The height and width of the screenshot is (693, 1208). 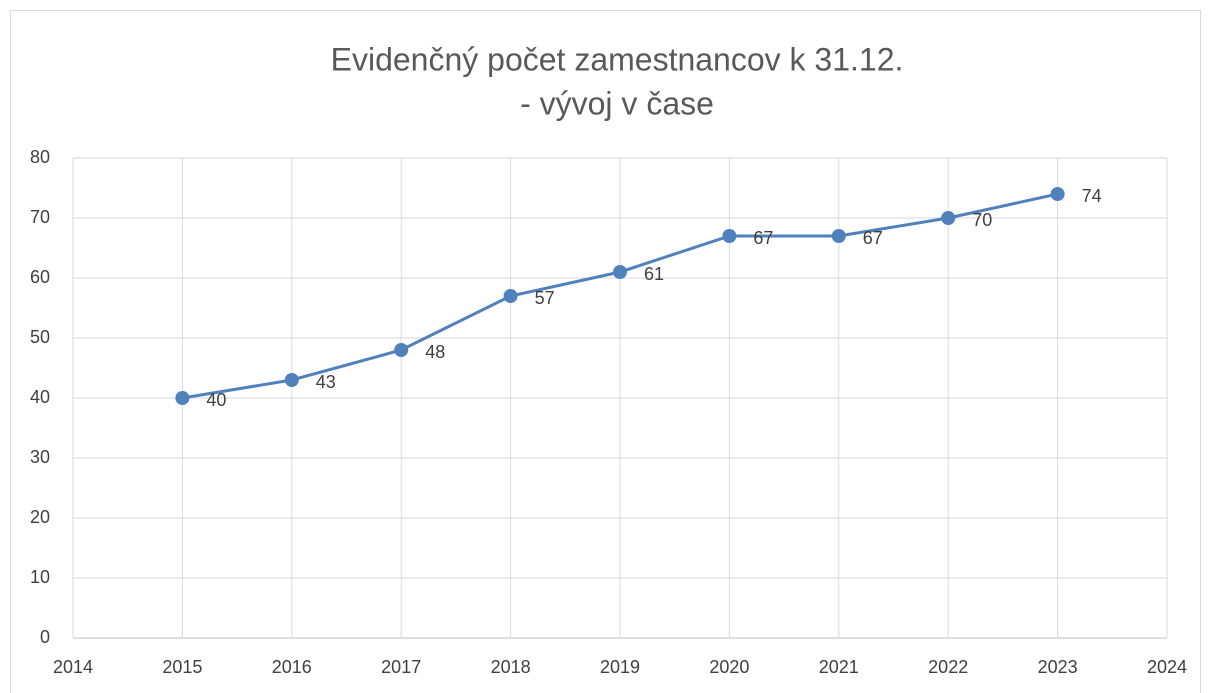 What do you see at coordinates (40, 337) in the screenshot?
I see `y-tick-label: 50` at bounding box center [40, 337].